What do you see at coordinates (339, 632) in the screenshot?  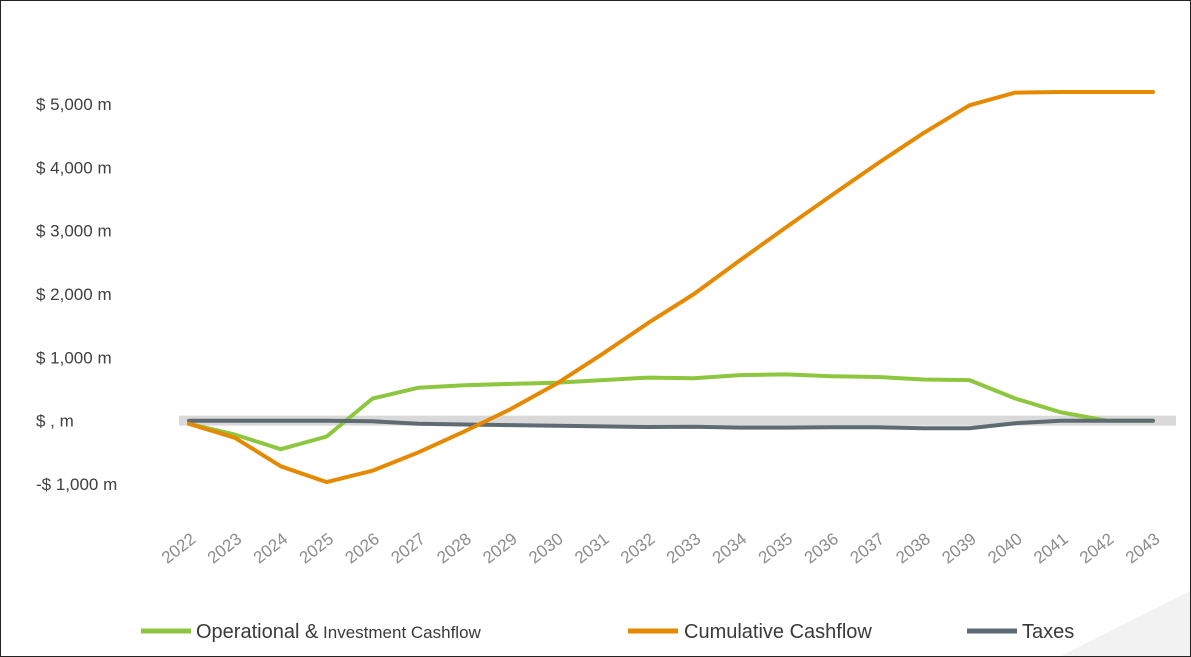 I see `legend-label-operational: Operational & Investment Cashflow` at bounding box center [339, 632].